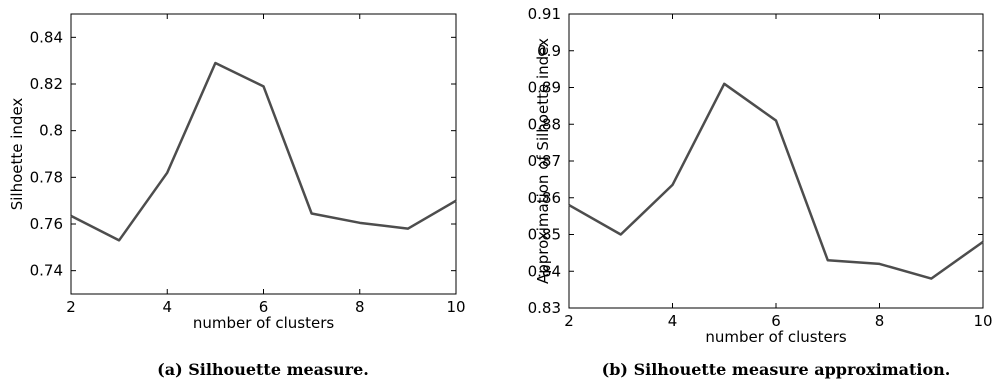 Image resolution: width=994 pixels, height=385 pixels. Describe the element at coordinates (46, 177) in the screenshot. I see `y-tick-label: 0.78` at that location.